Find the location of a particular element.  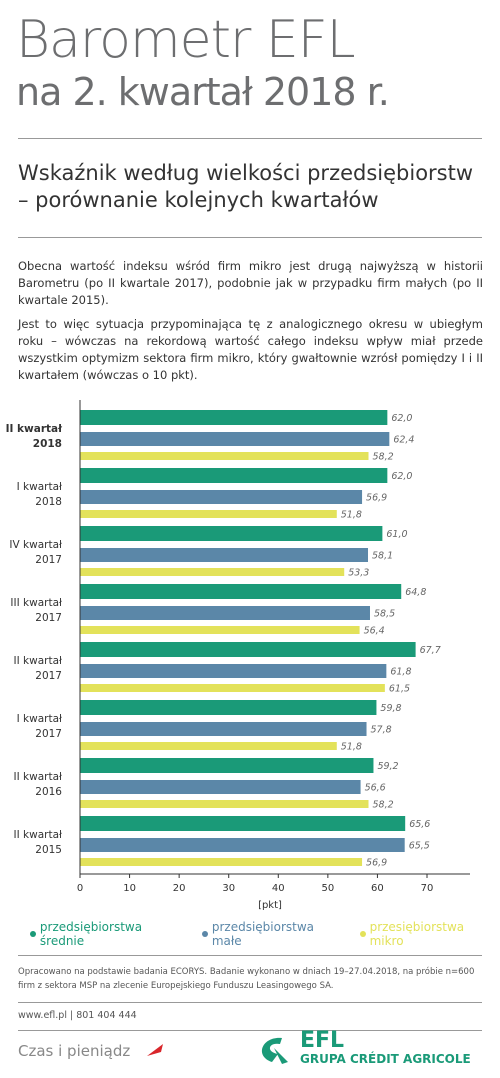

title: Barometr EFL is located at coordinates (186, 40).